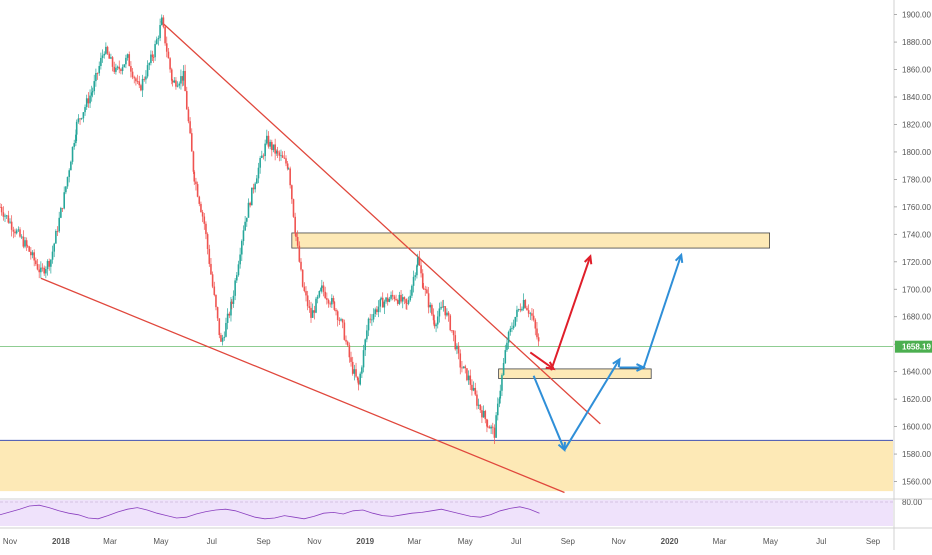 The height and width of the screenshot is (555, 932). I want to click on red-arrow, so click(542, 360).